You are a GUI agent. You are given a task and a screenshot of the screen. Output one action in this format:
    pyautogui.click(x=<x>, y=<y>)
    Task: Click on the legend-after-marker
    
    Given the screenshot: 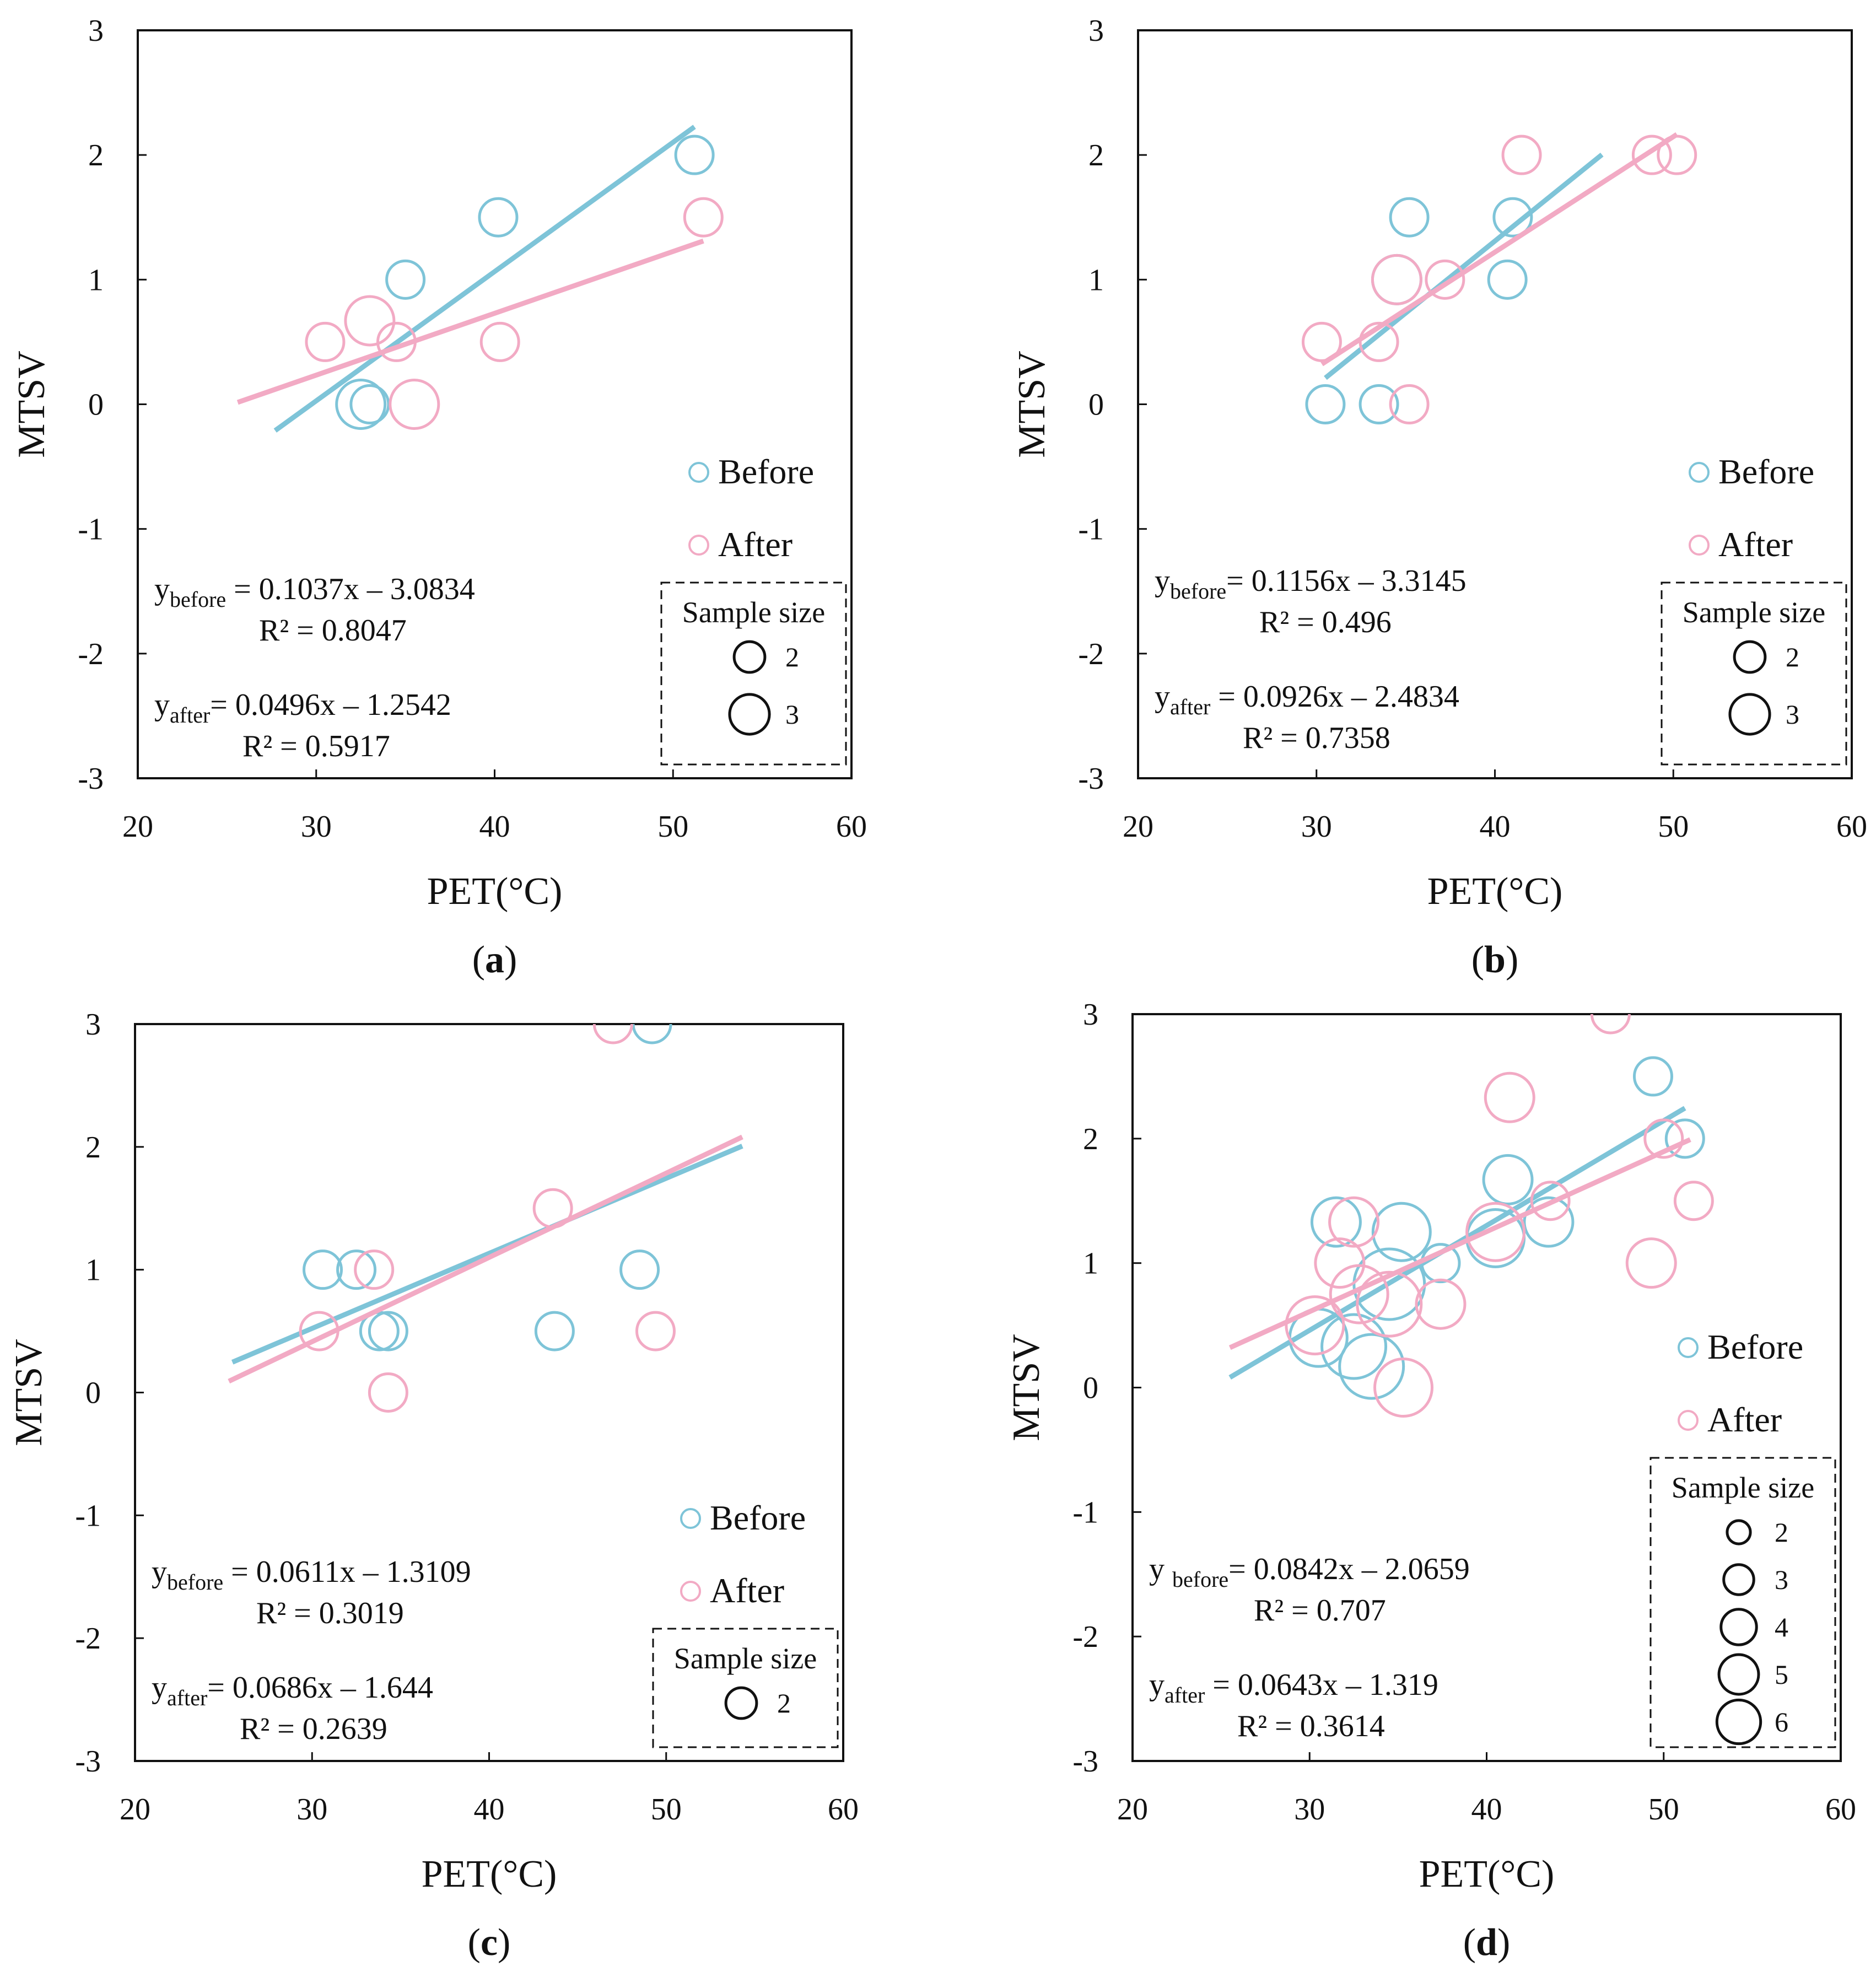 What is the action you would take?
    pyautogui.click(x=1688, y=1421)
    